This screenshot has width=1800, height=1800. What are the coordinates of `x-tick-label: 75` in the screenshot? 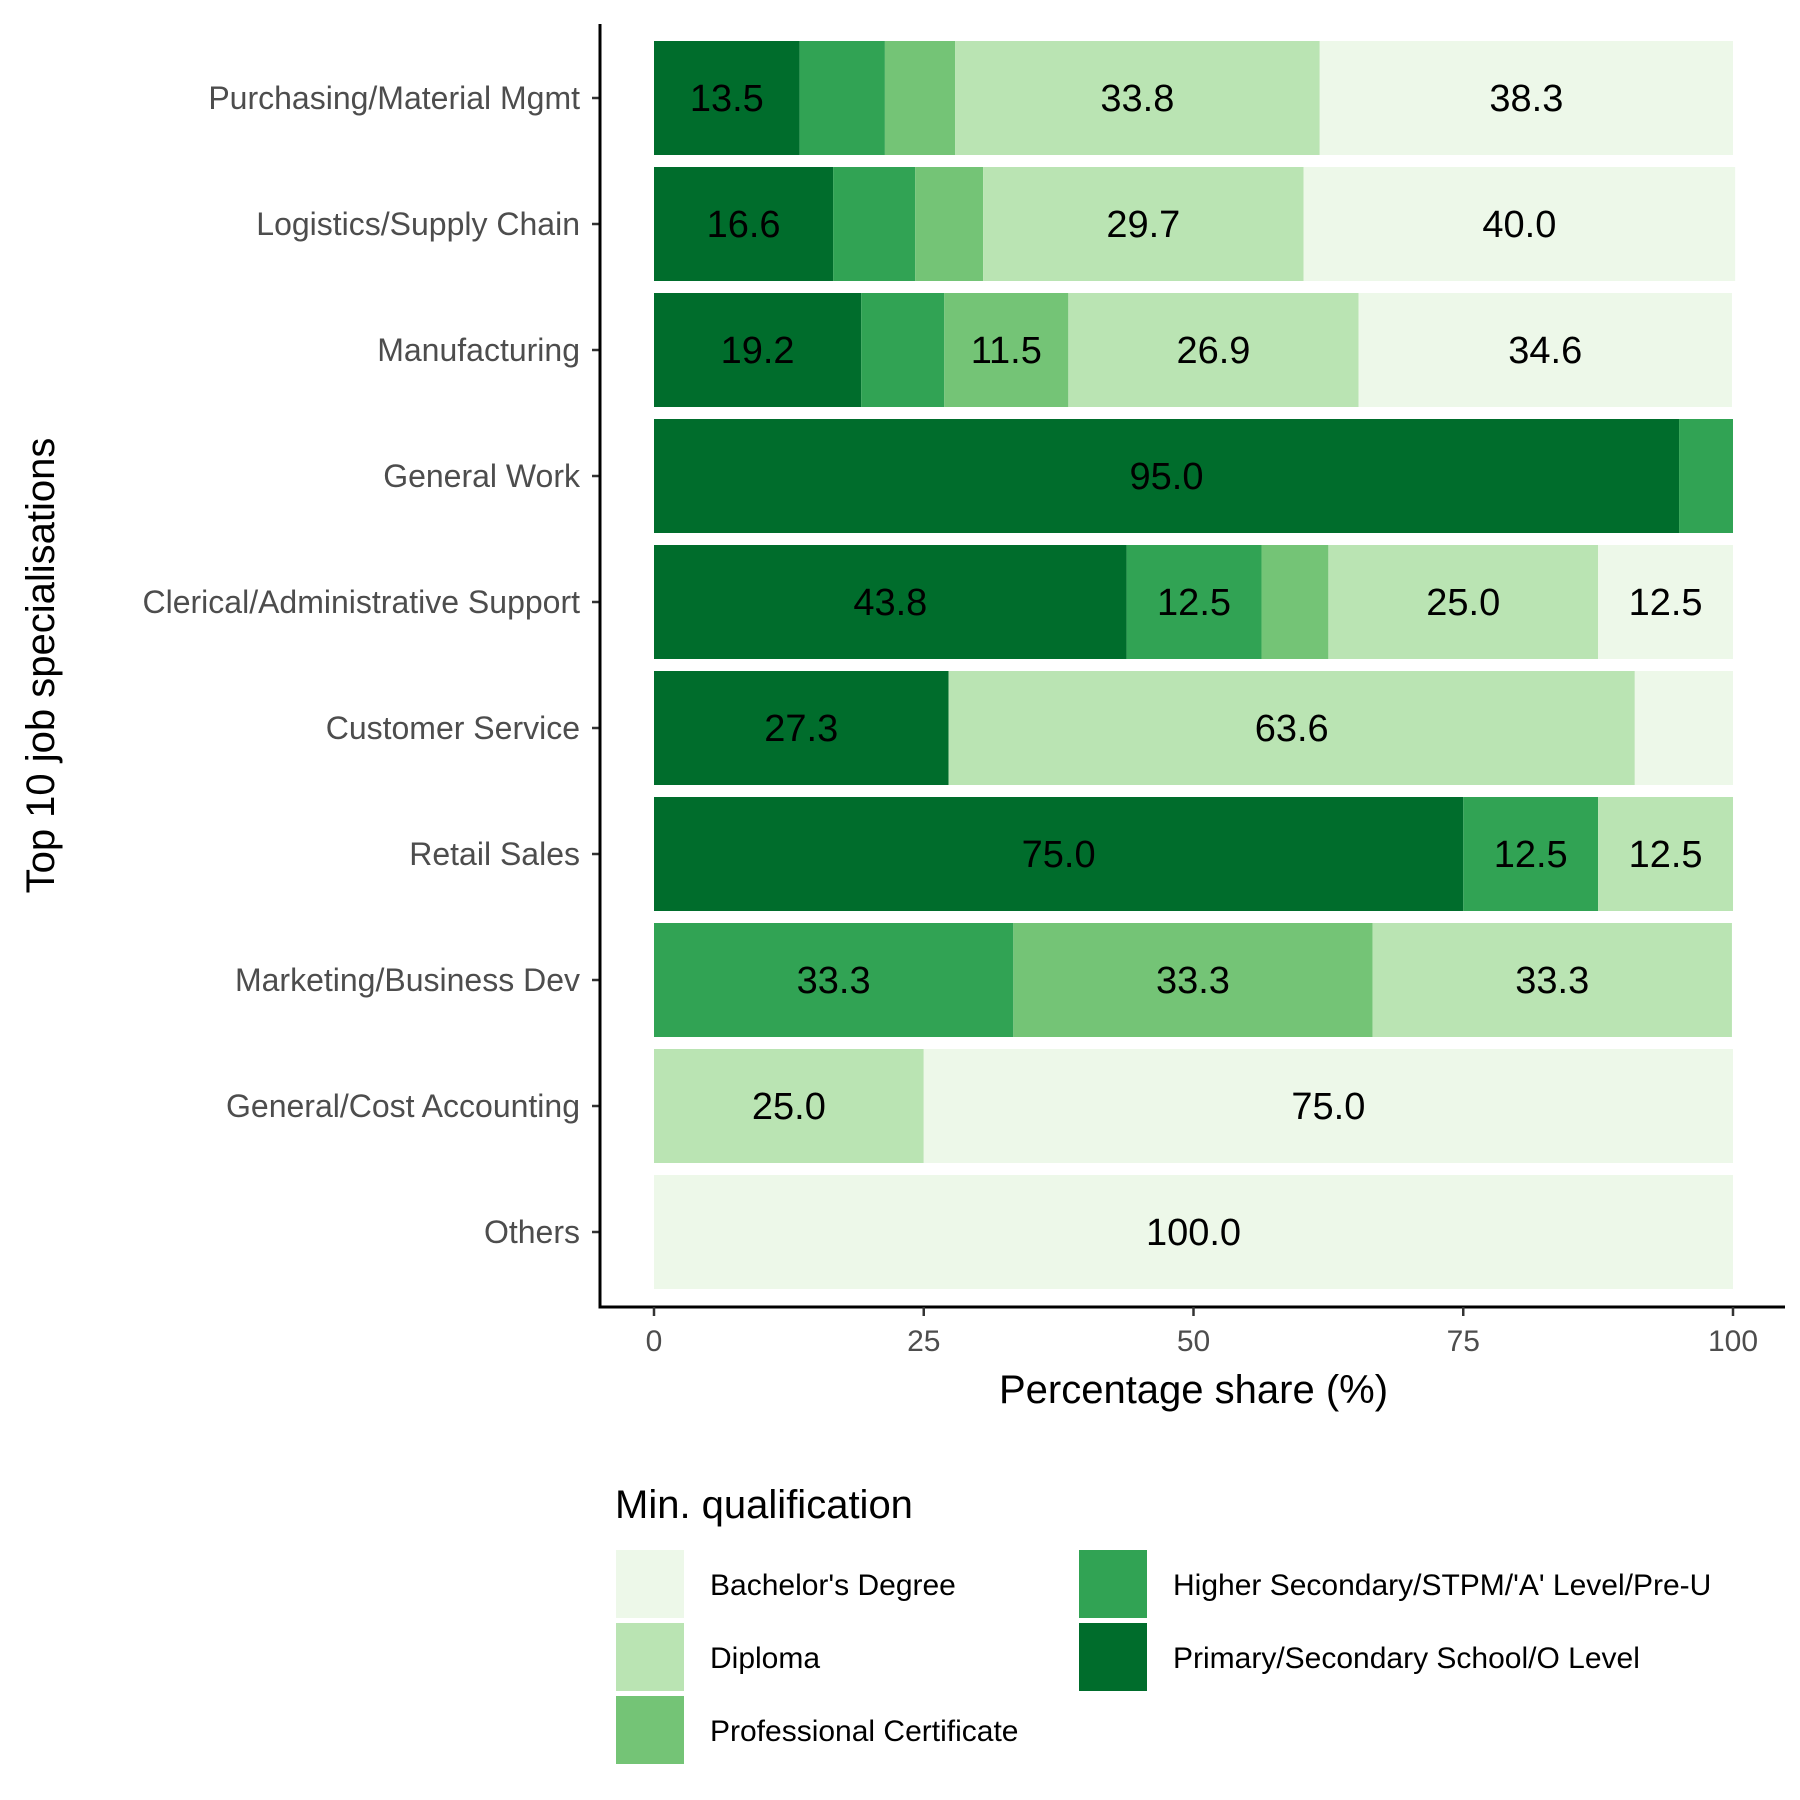 It's located at (1463, 1341).